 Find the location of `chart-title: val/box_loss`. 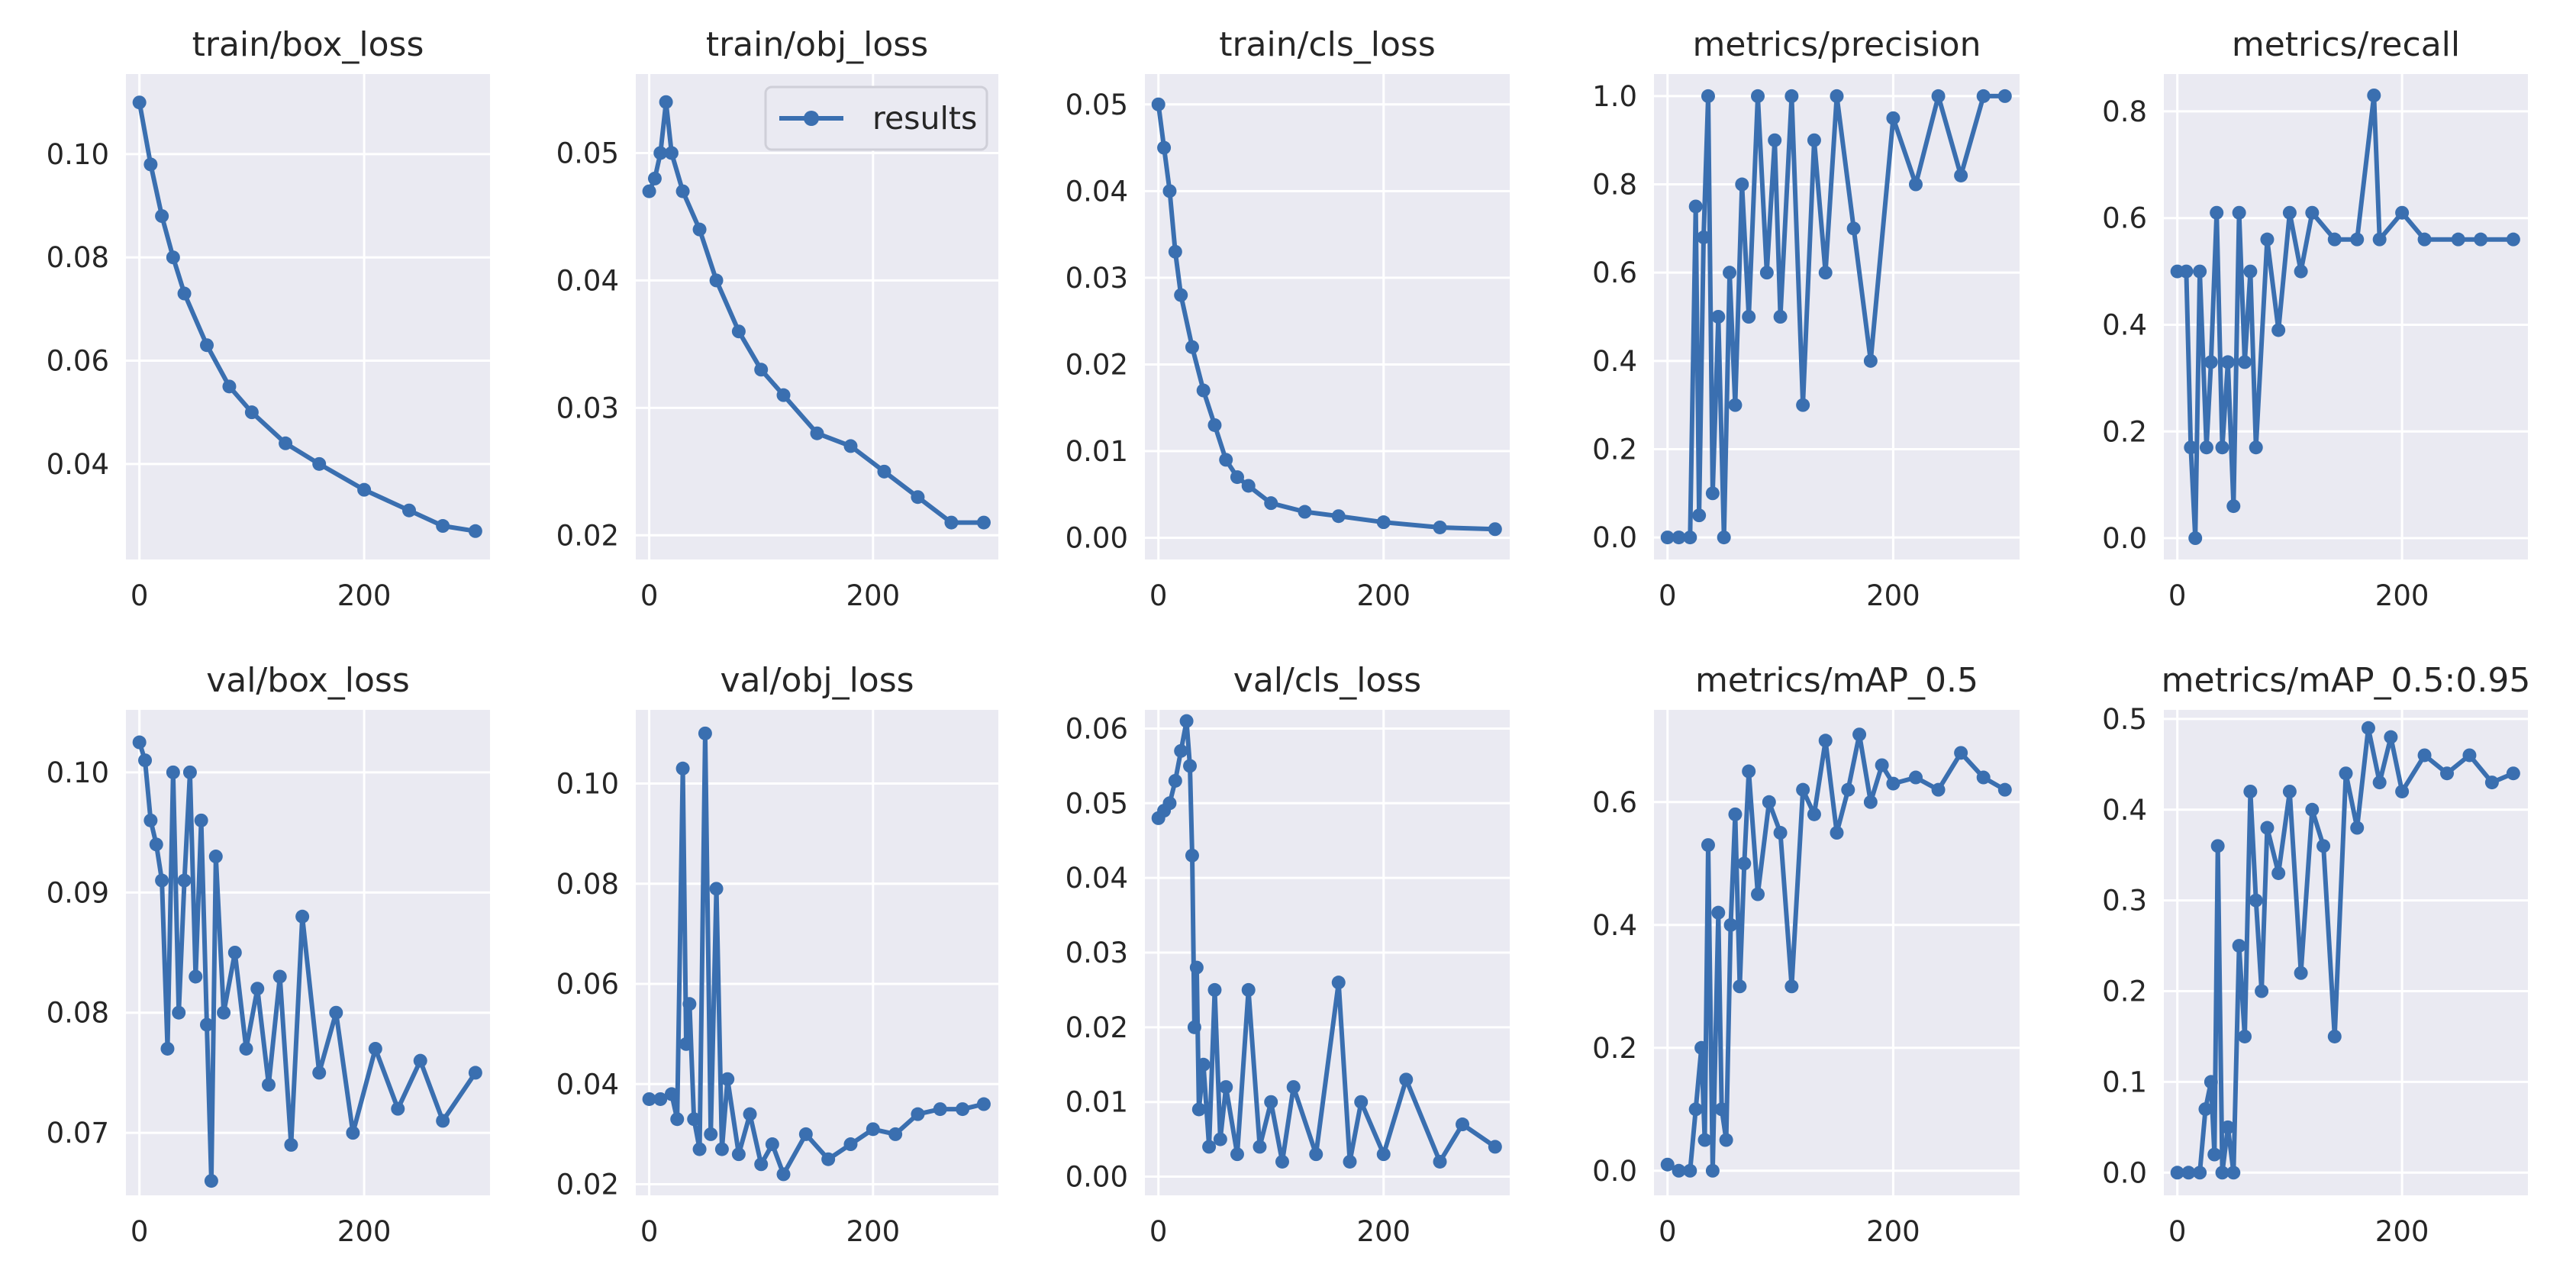

chart-title: val/box_loss is located at coordinates (308, 680).